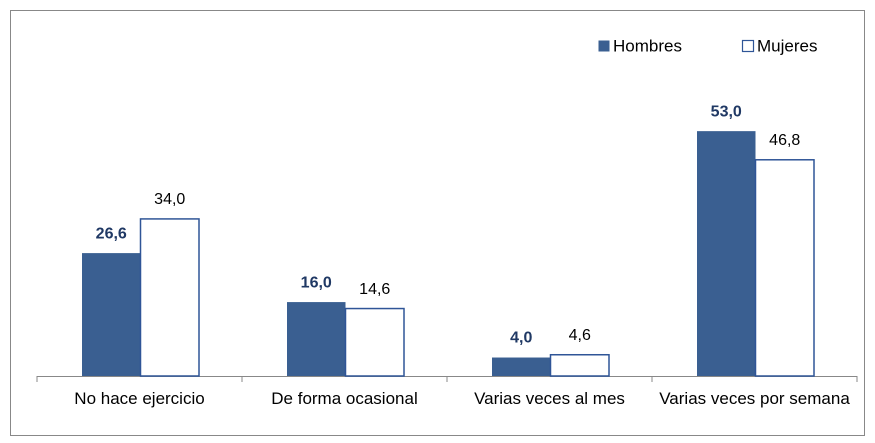  What do you see at coordinates (726, 111) in the screenshot?
I see `data-label: 53,0` at bounding box center [726, 111].